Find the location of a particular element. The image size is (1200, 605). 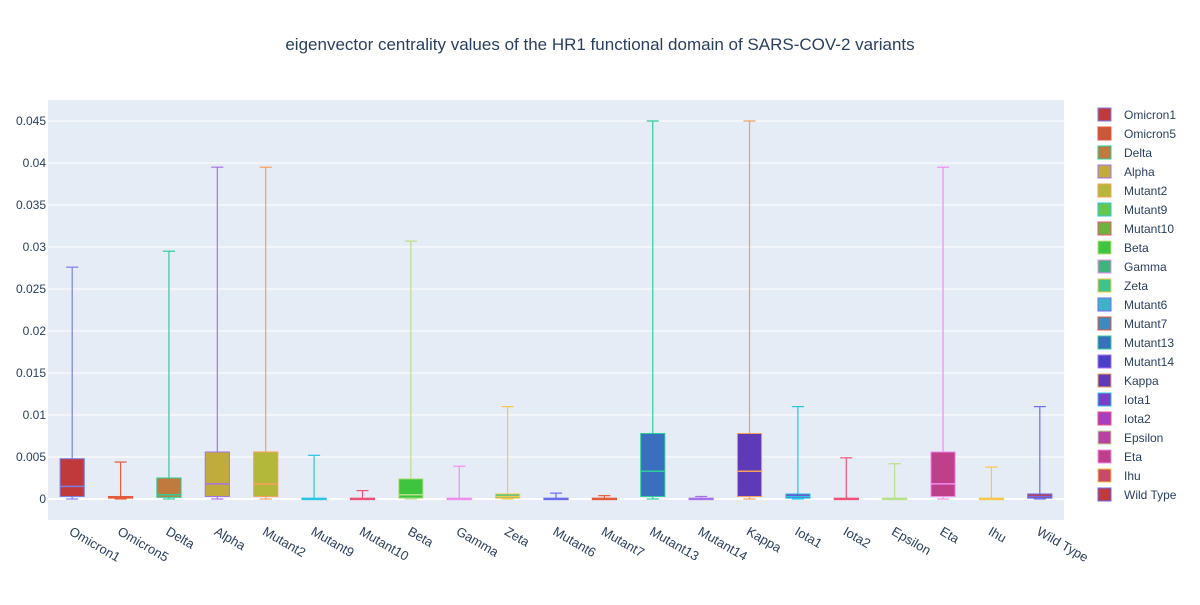

legend-item-zeta: Zeta is located at coordinates (1122, 285).